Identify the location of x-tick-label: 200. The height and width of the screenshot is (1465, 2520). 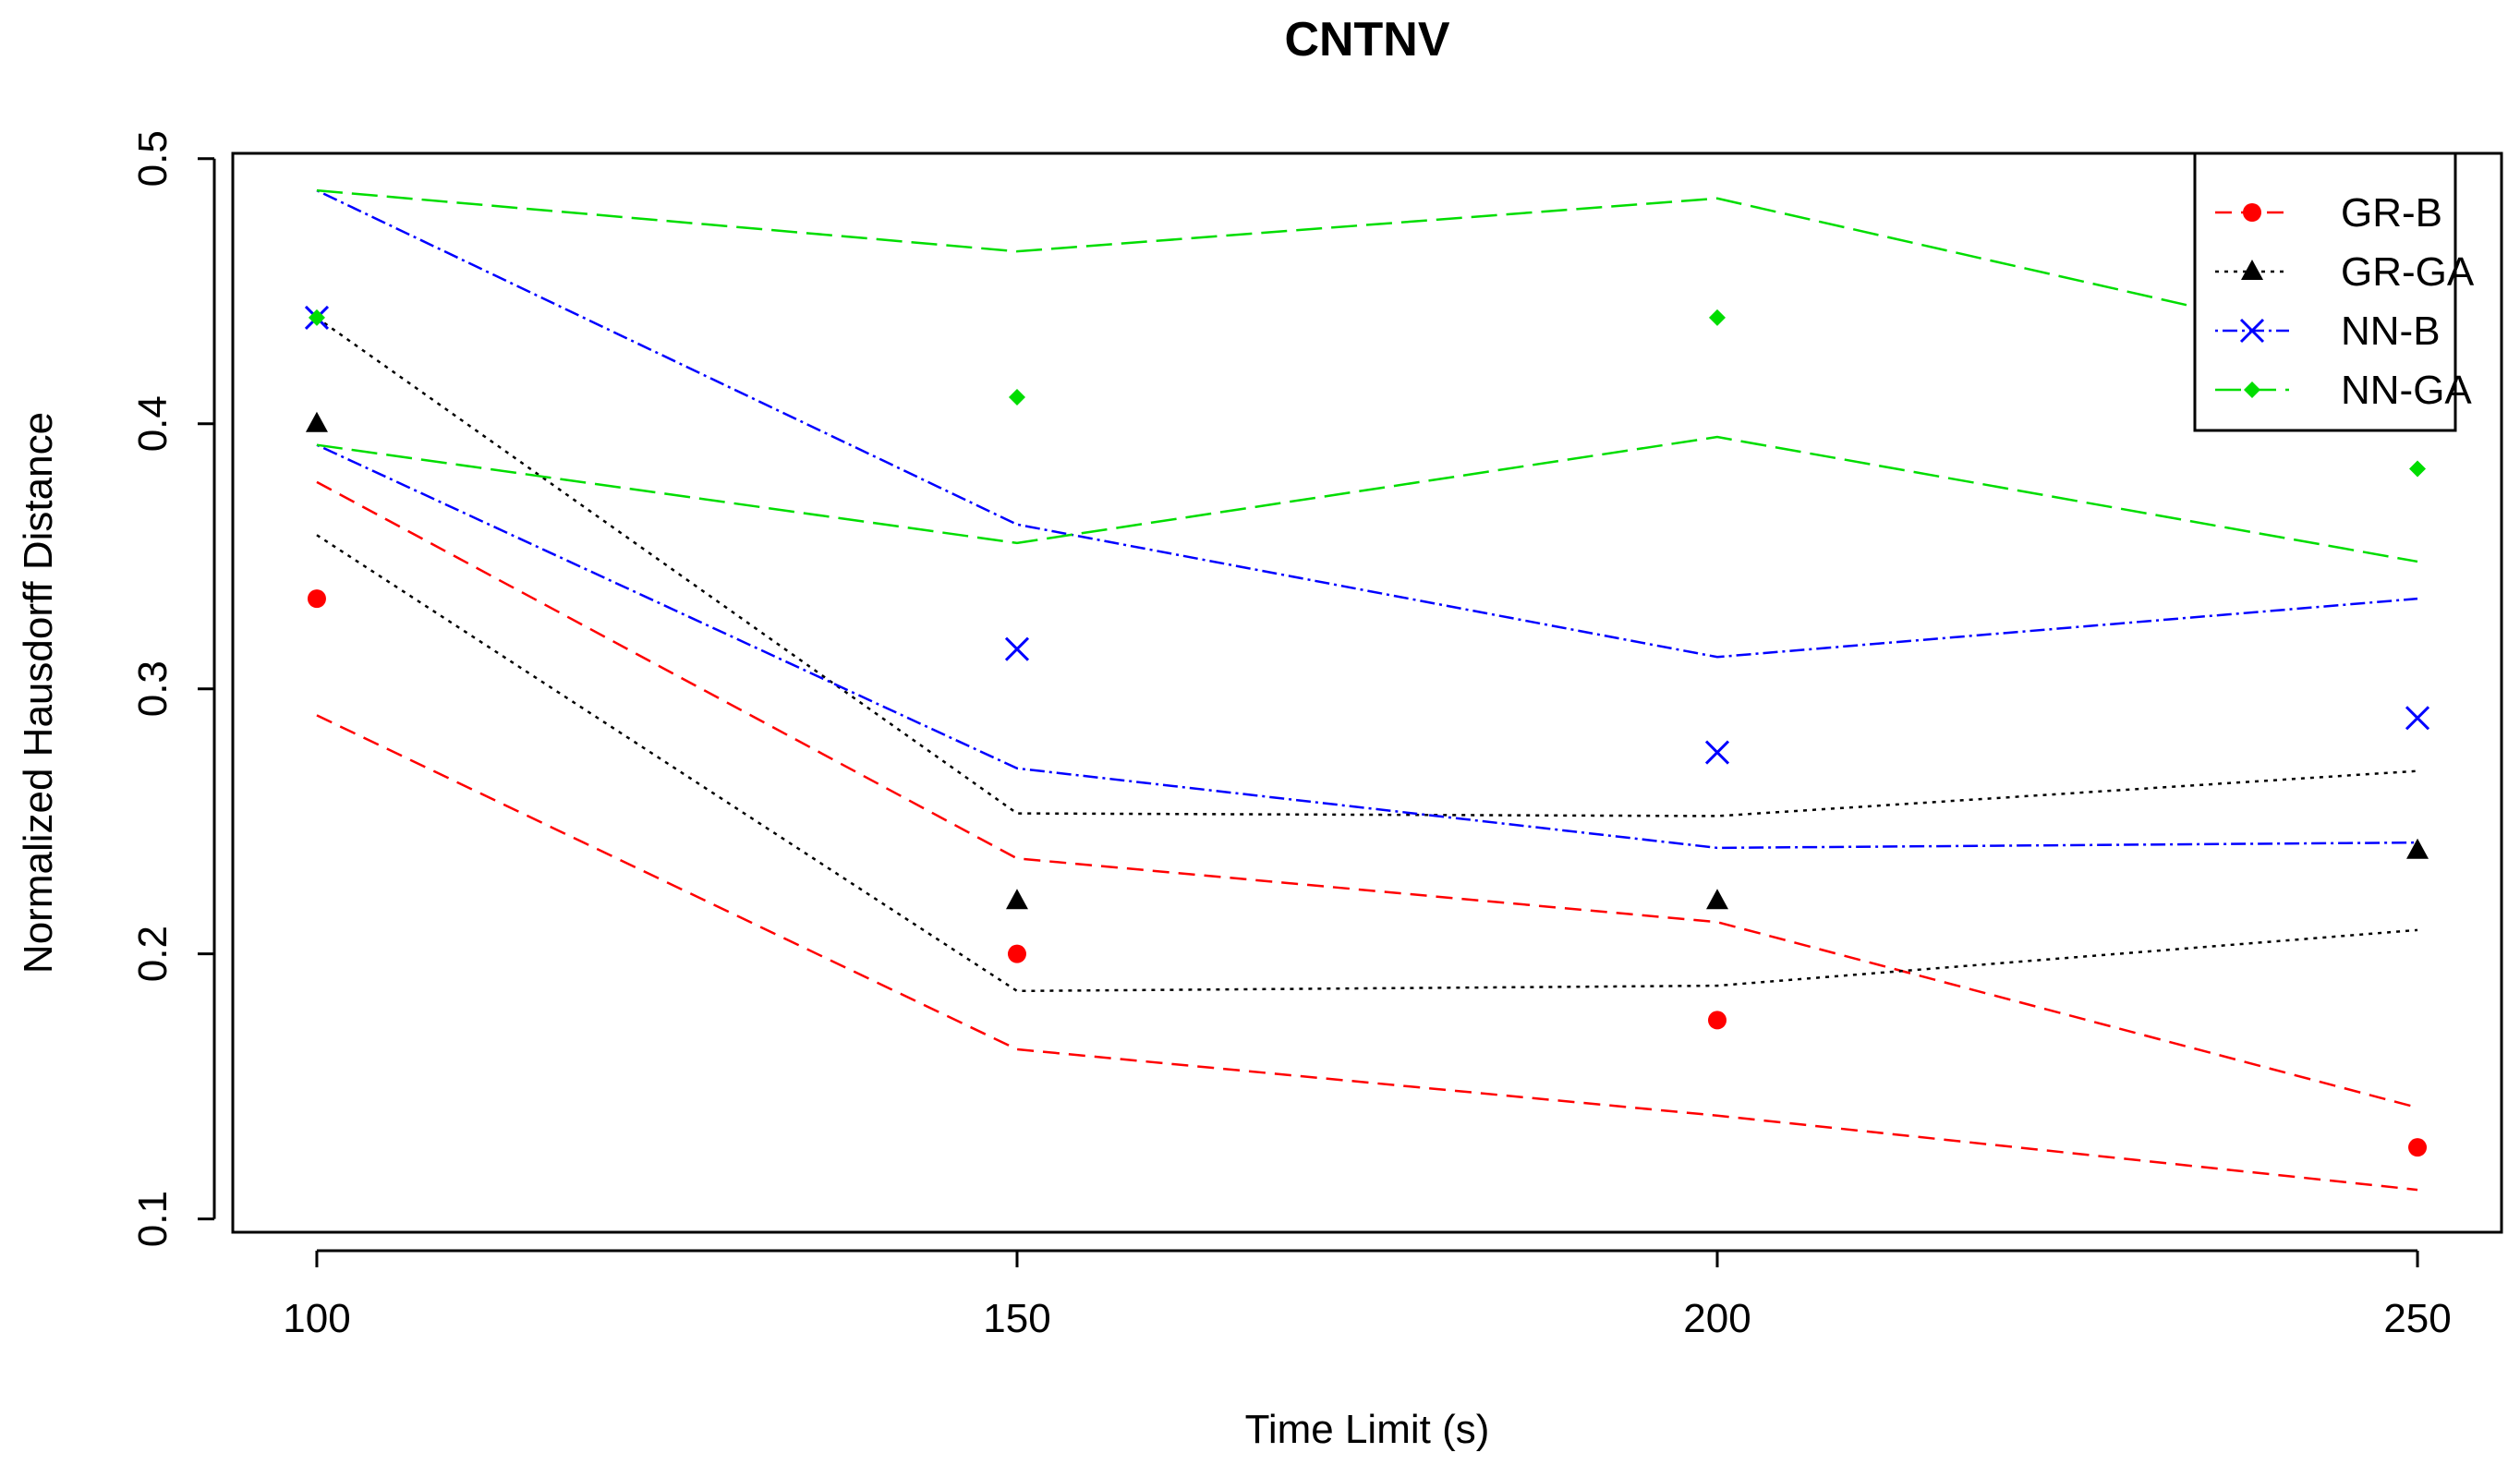
(1717, 1318).